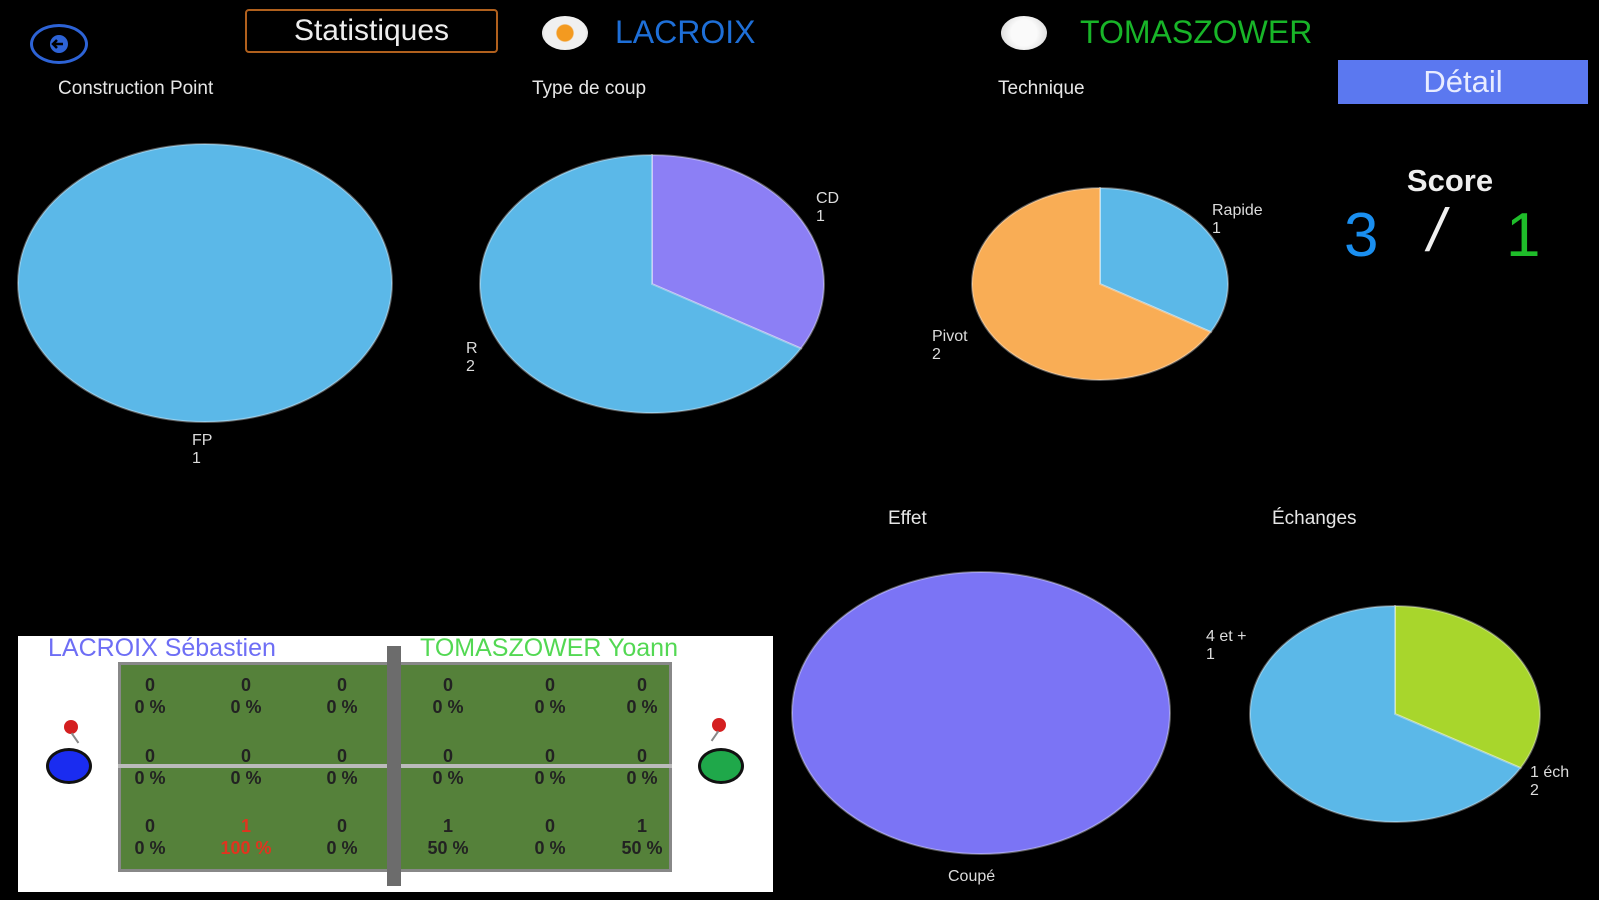  What do you see at coordinates (549, 648) in the screenshot?
I see `court-player2-name: TOMASZOWER Yoann` at bounding box center [549, 648].